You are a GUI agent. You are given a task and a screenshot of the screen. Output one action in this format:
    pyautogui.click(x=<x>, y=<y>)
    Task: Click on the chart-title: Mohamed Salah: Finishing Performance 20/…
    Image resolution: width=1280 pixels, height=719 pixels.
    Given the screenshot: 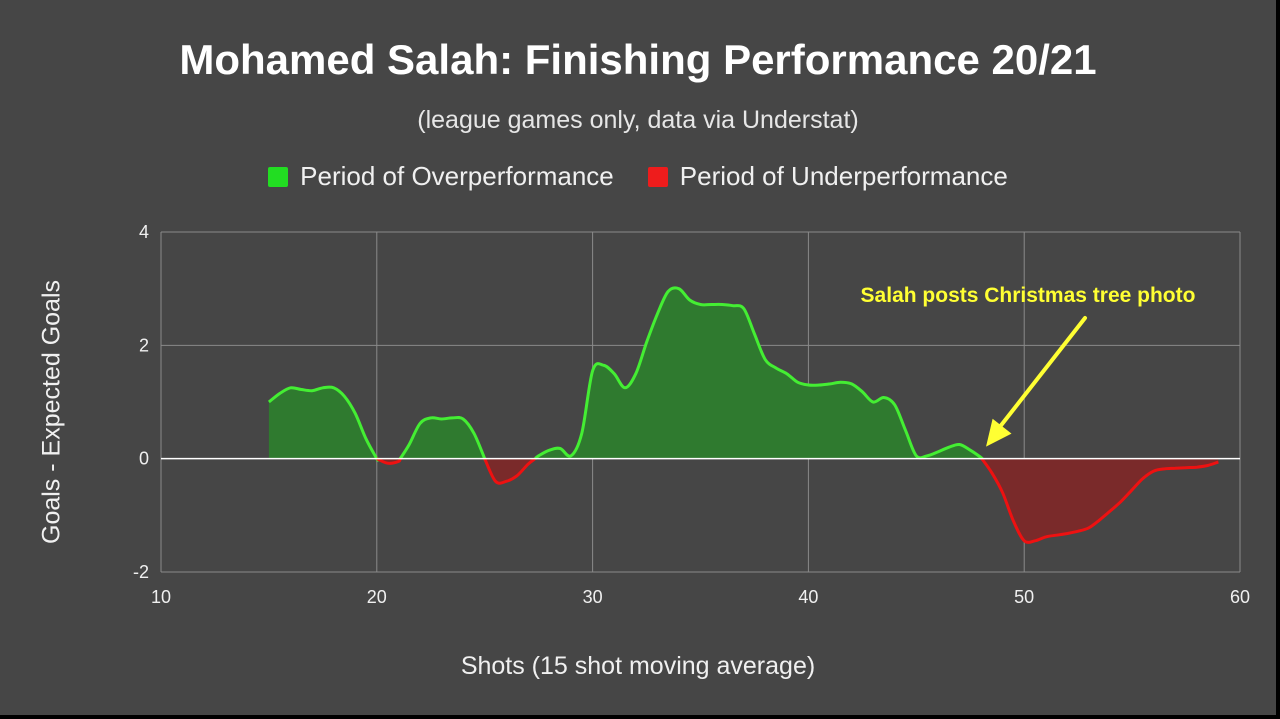 What is the action you would take?
    pyautogui.click(x=638, y=59)
    